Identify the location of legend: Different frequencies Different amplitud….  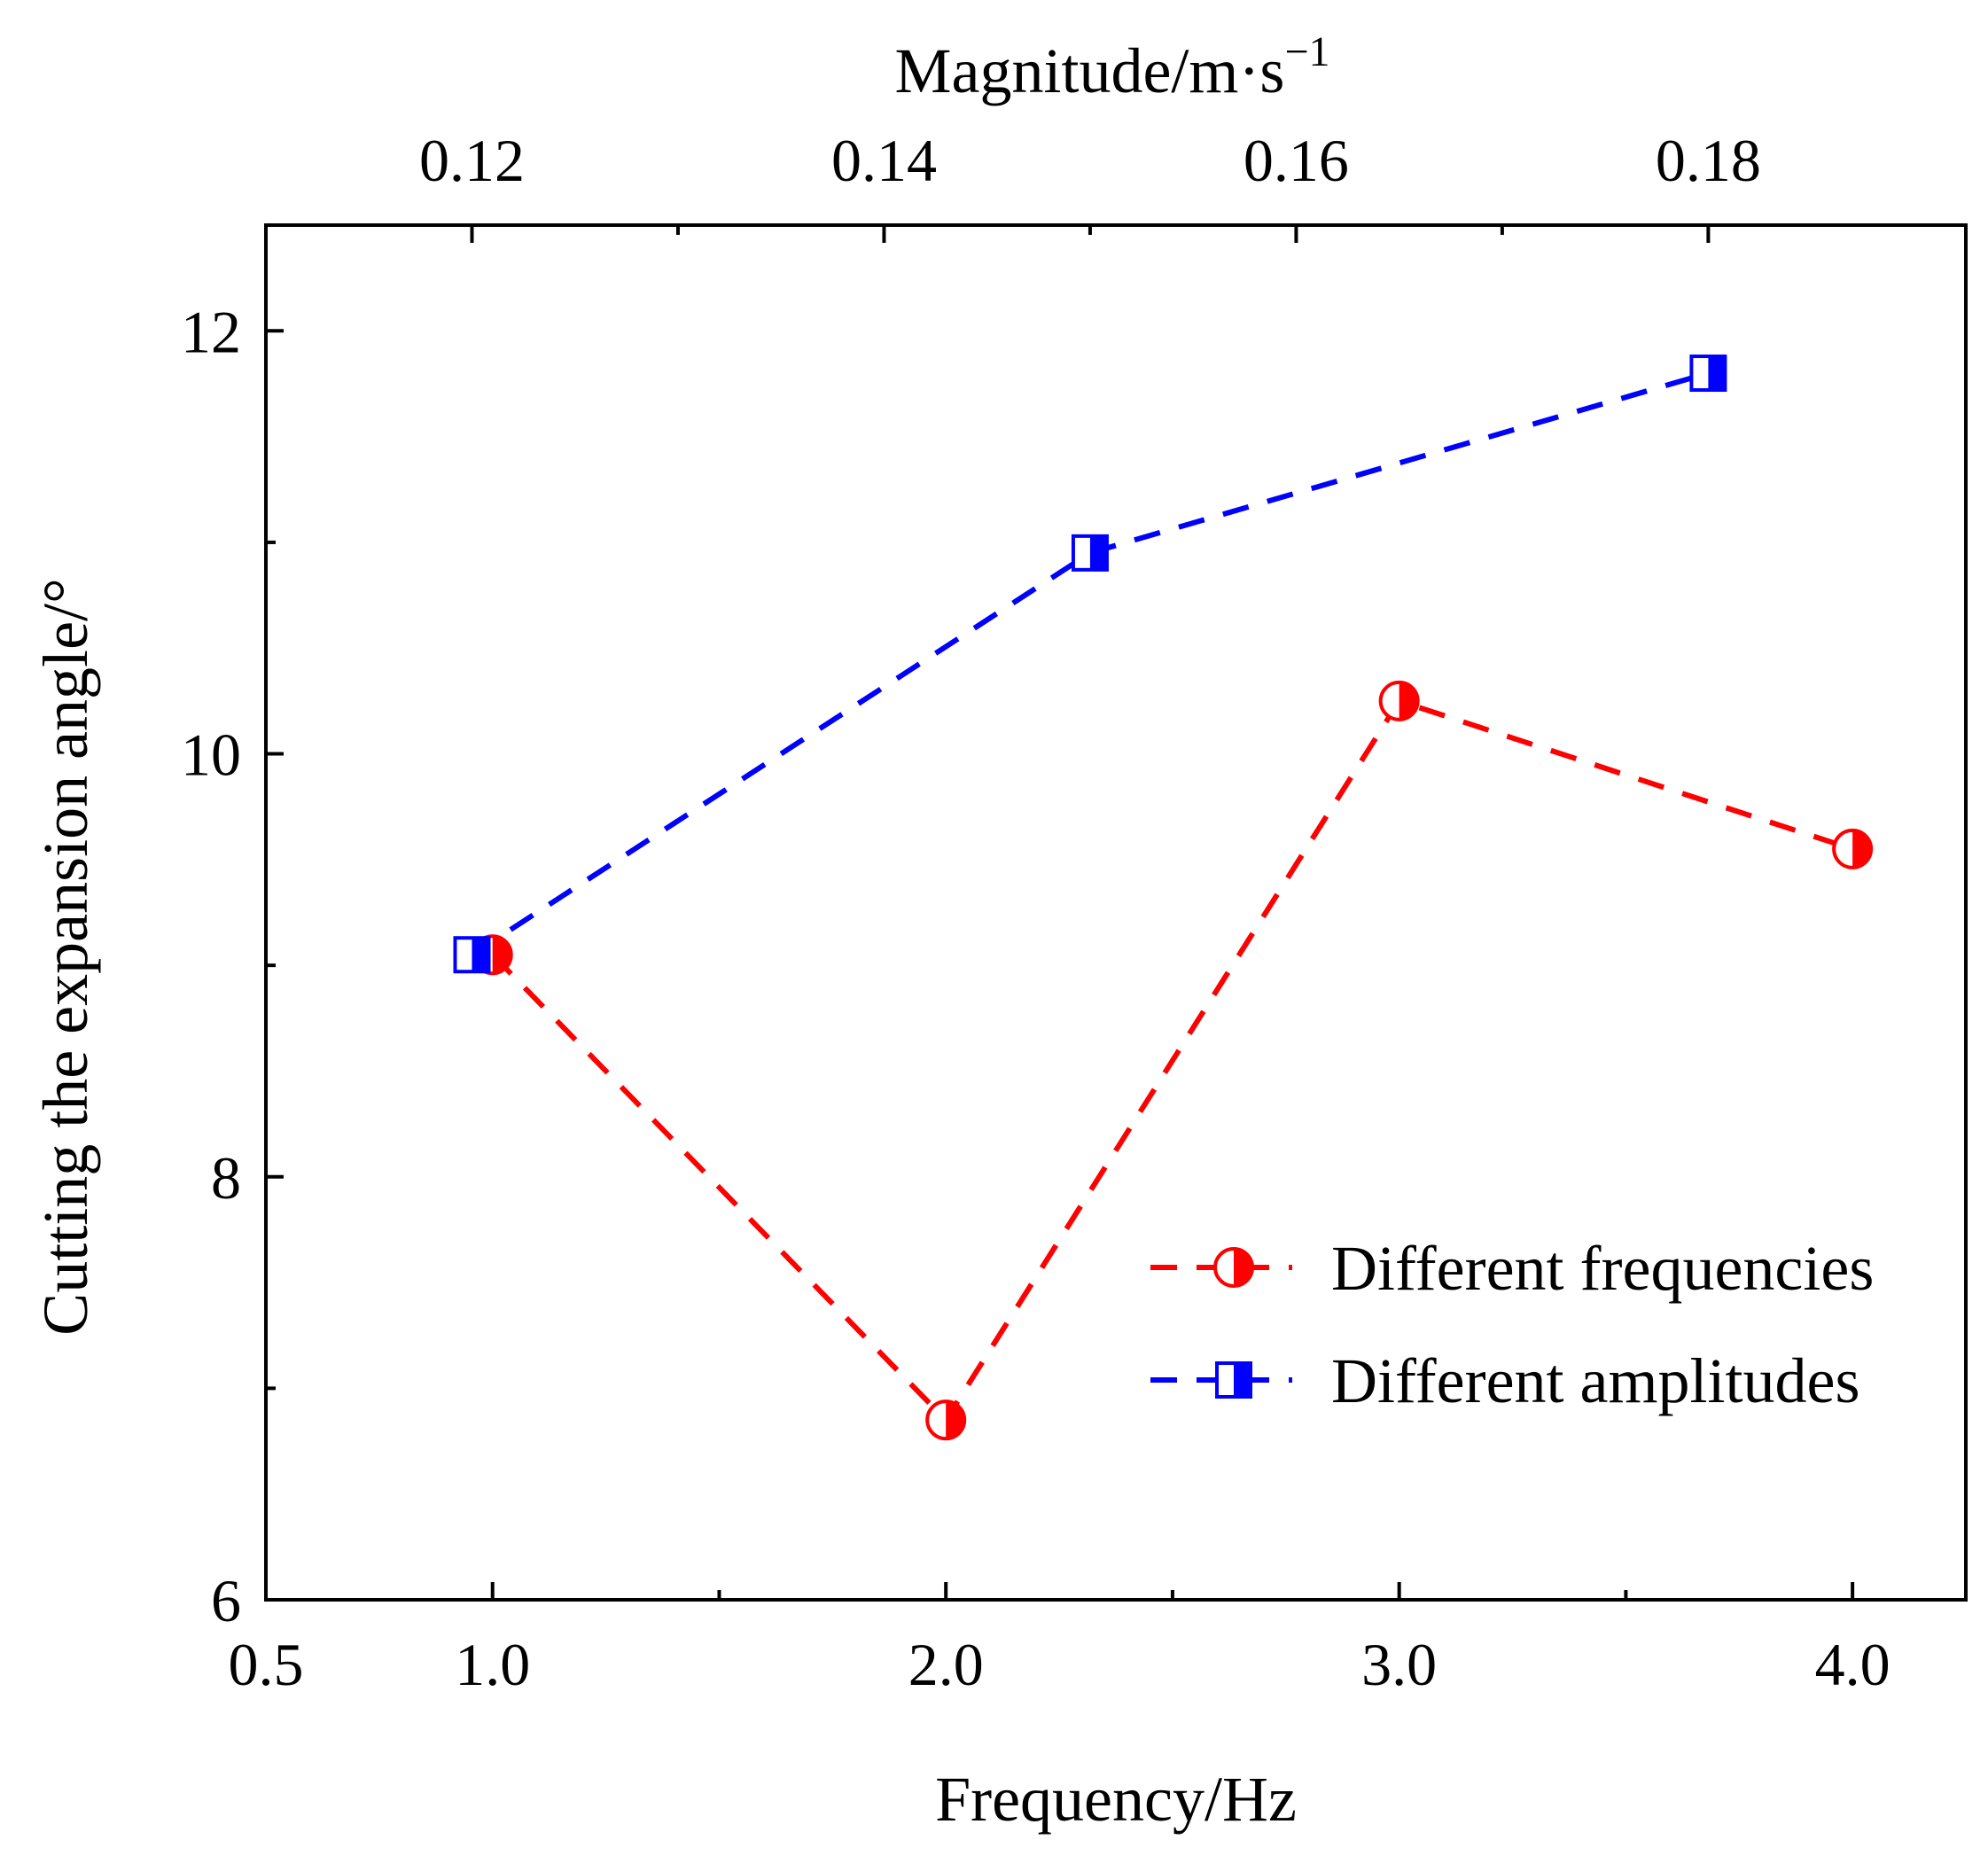
(1512, 1324).